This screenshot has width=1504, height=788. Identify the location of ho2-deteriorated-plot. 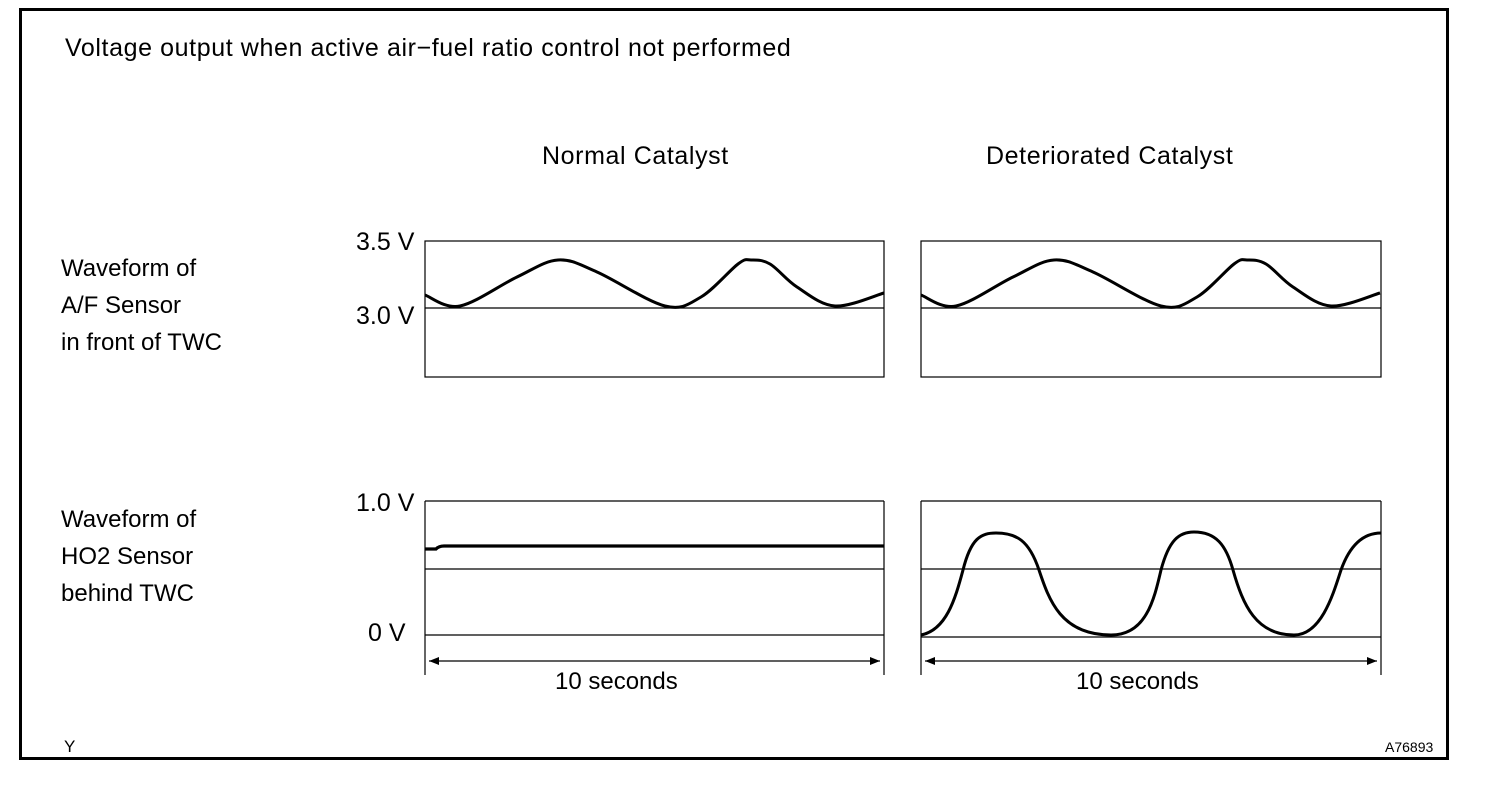
(1151, 587).